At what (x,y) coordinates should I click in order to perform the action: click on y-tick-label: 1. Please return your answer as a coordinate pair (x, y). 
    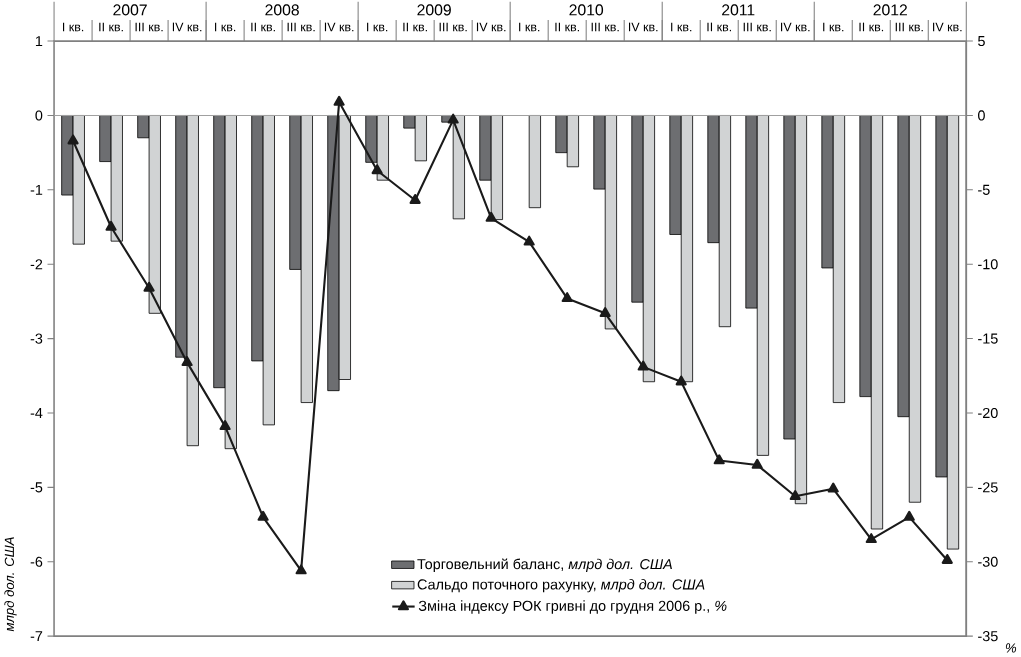
    Looking at the image, I should click on (39, 41).